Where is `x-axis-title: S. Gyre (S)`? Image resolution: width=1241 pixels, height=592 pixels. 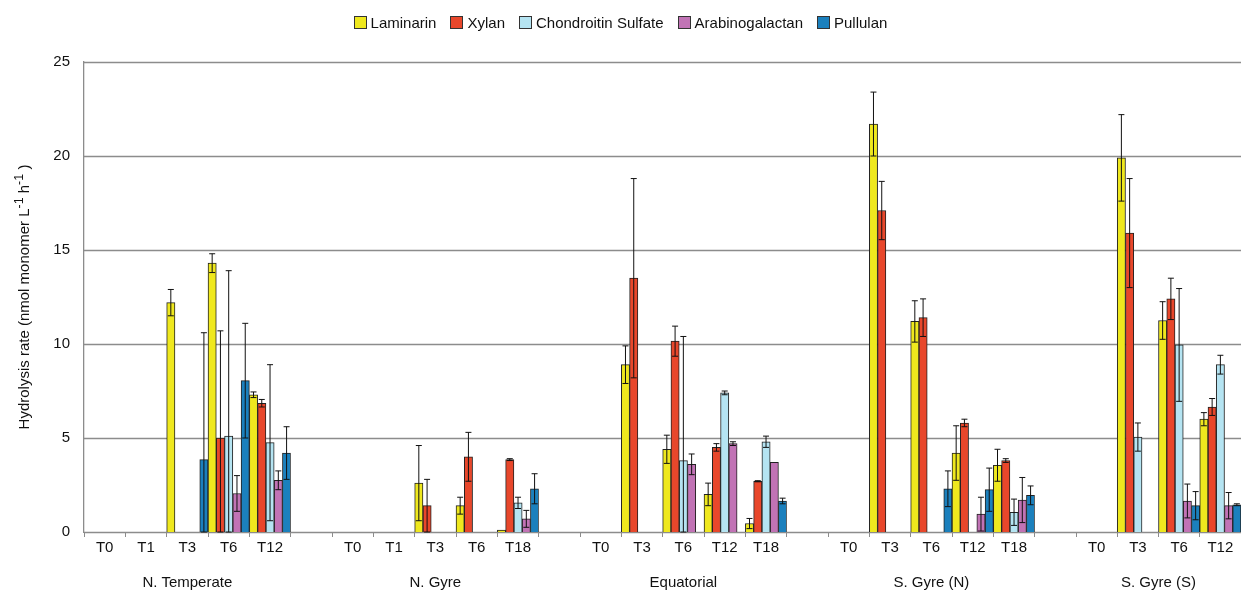
x-axis-title: S. Gyre (S) is located at coordinates (1158, 582).